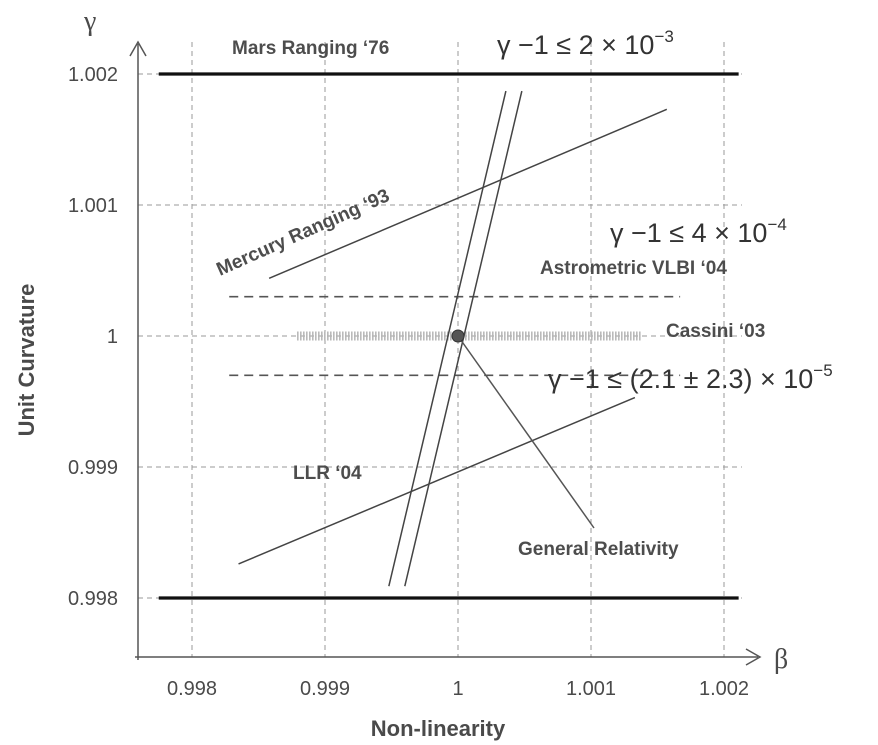  I want to click on series-label-mars: Mars Ranging ‘76, so click(310, 48).